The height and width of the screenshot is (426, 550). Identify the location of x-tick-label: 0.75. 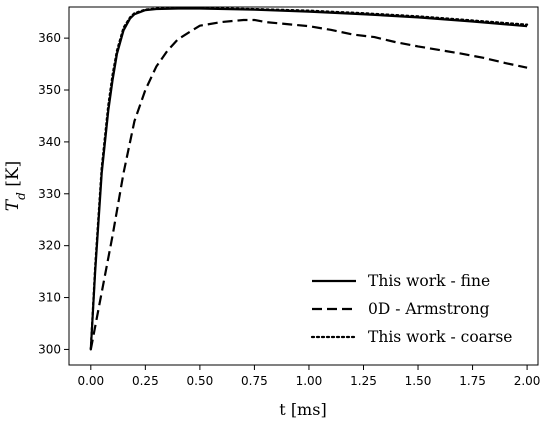
(254, 381).